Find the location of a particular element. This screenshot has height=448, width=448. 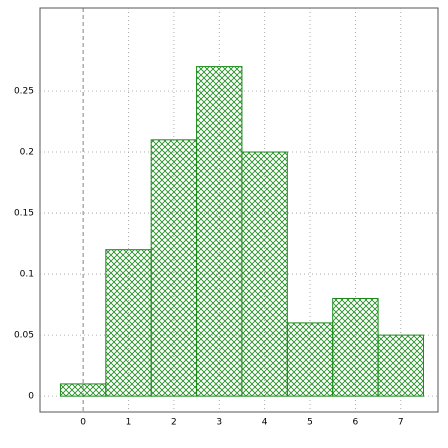

x-tick-label: 7 is located at coordinates (401, 423).